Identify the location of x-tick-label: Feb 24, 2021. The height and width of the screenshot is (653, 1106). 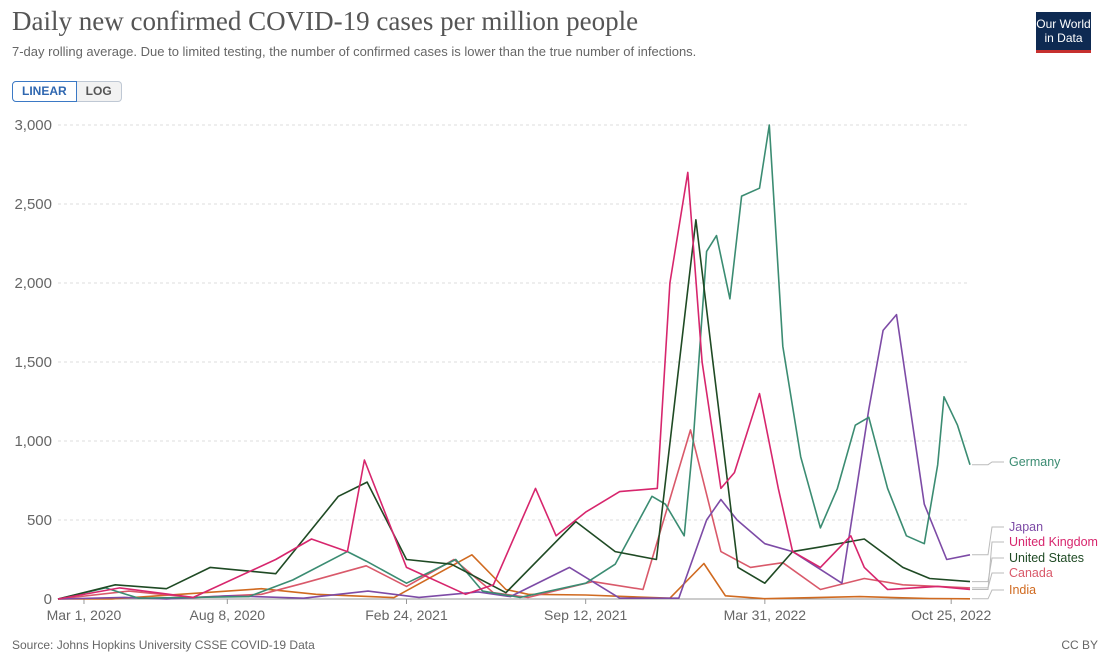
(406, 615).